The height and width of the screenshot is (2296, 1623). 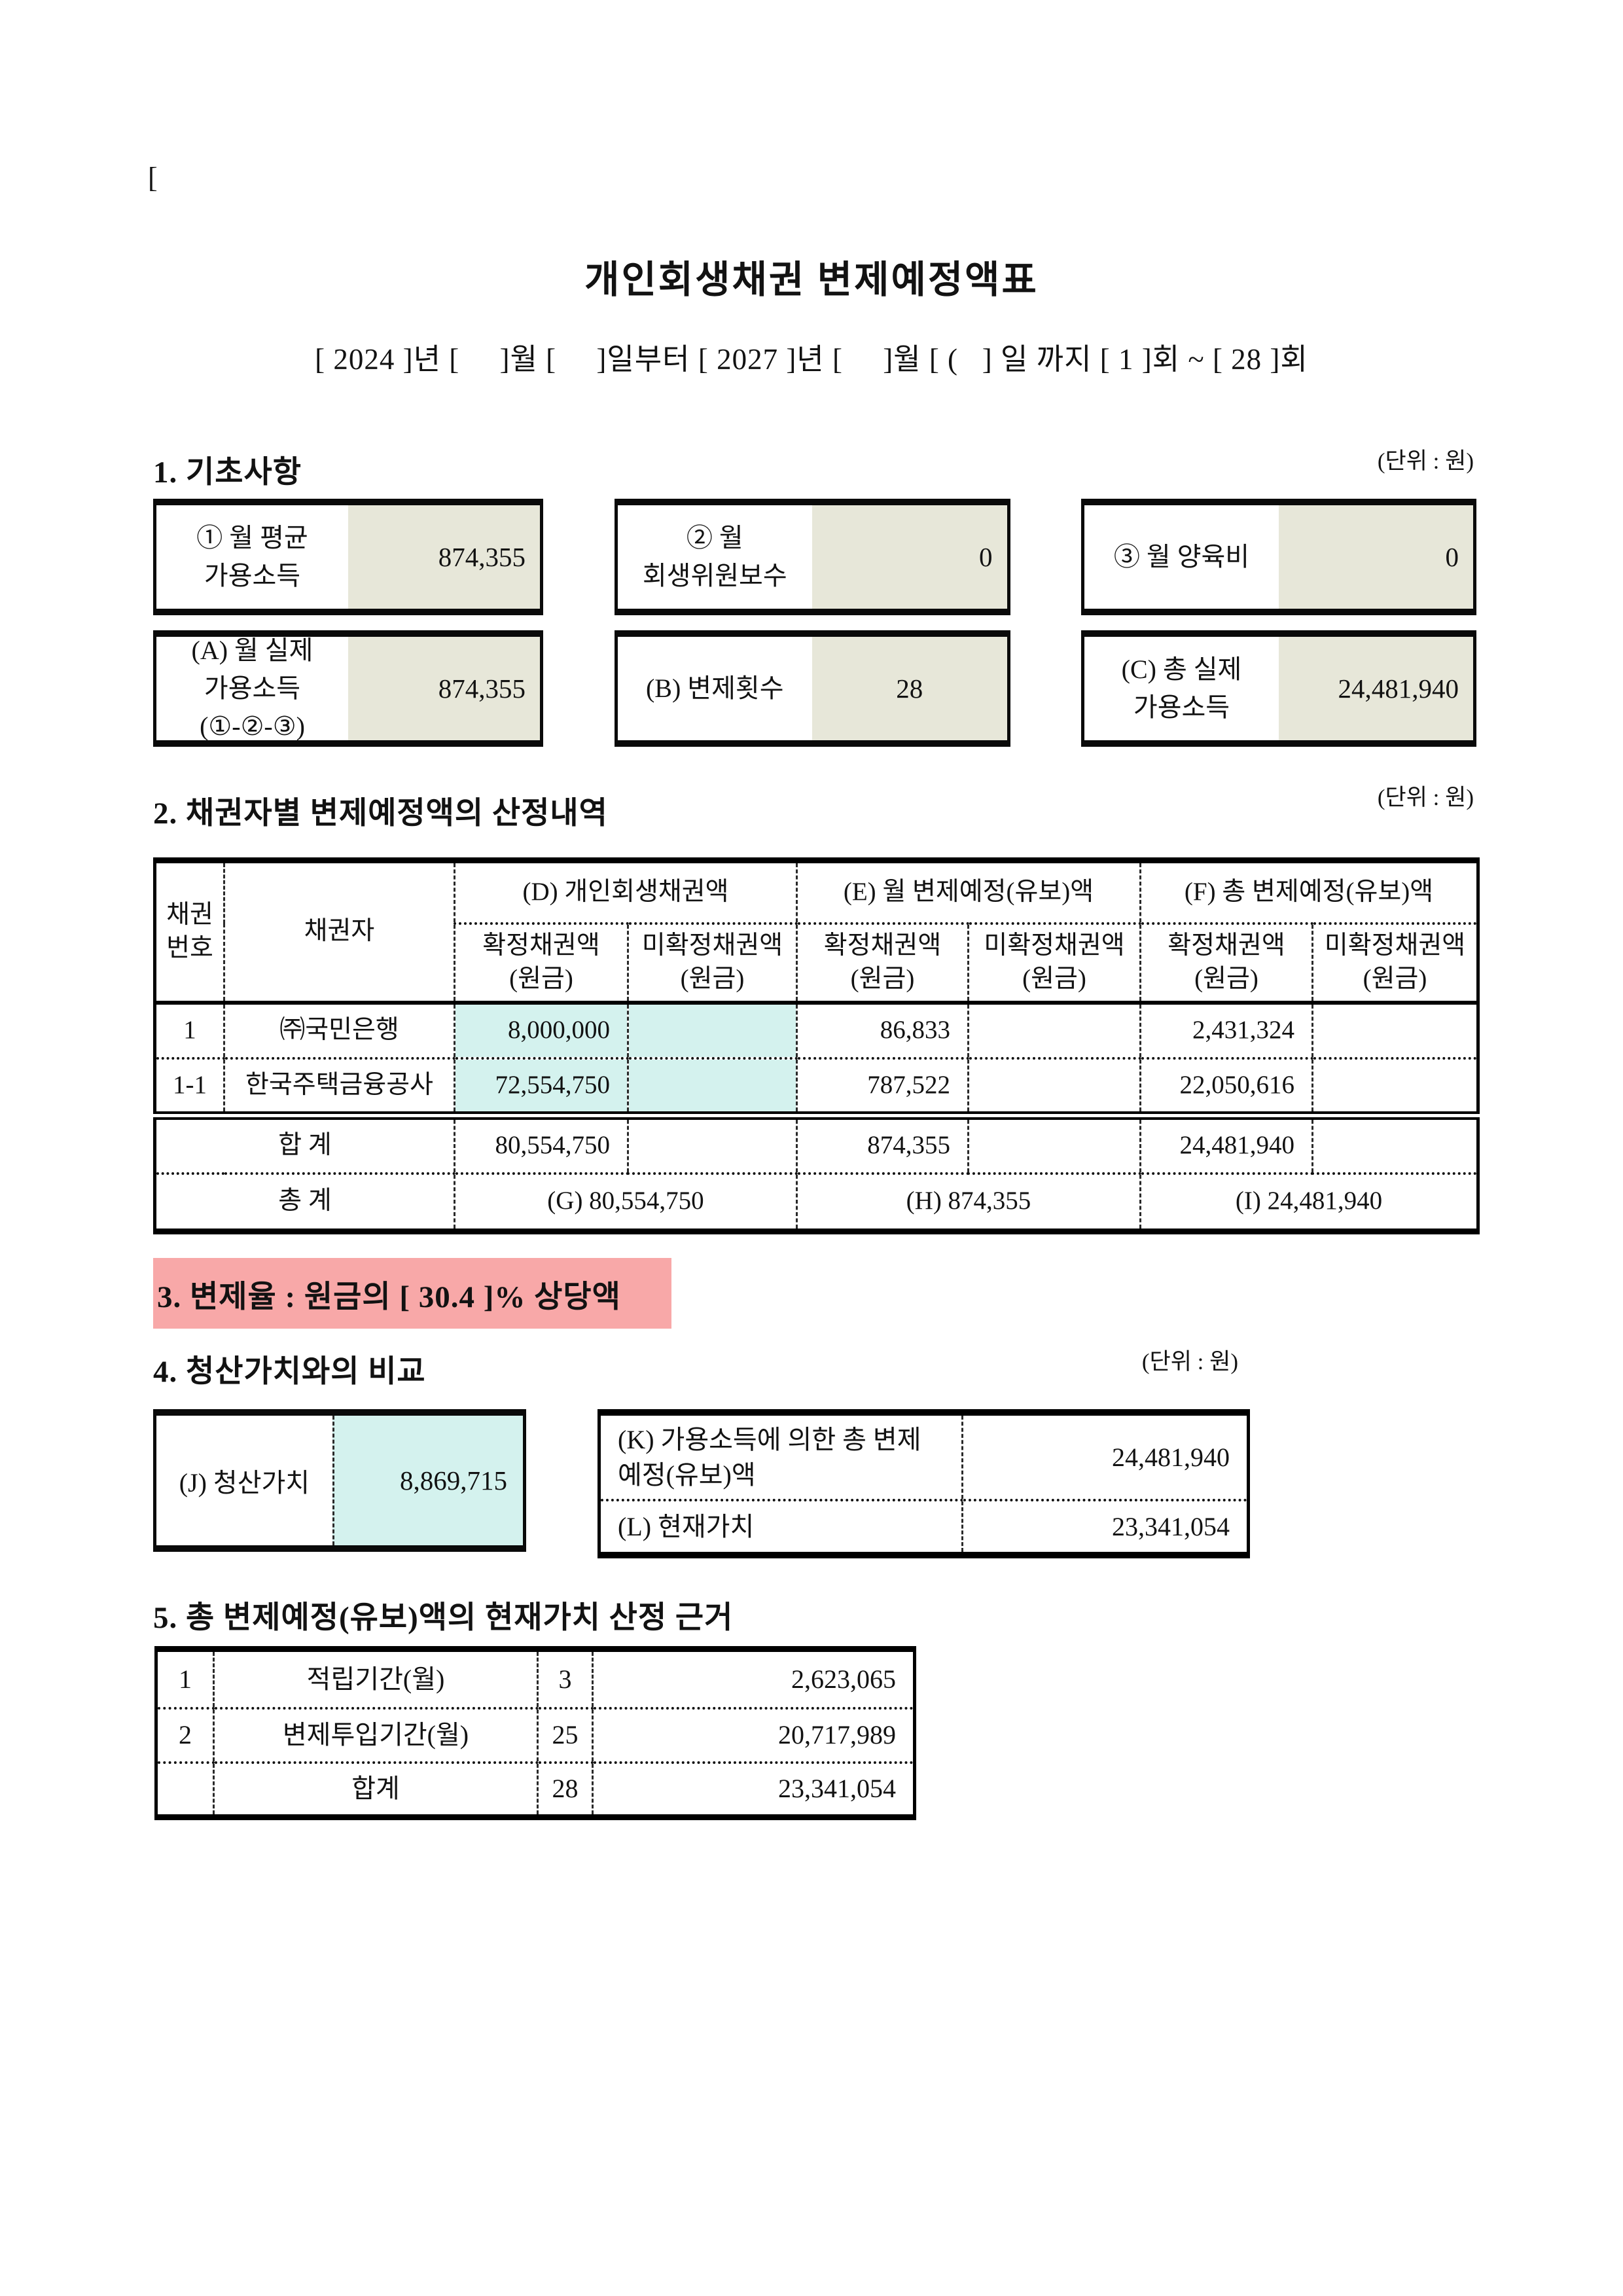 What do you see at coordinates (1226, 1086) in the screenshot?
I see `f-fixed-amount: 22,050,616` at bounding box center [1226, 1086].